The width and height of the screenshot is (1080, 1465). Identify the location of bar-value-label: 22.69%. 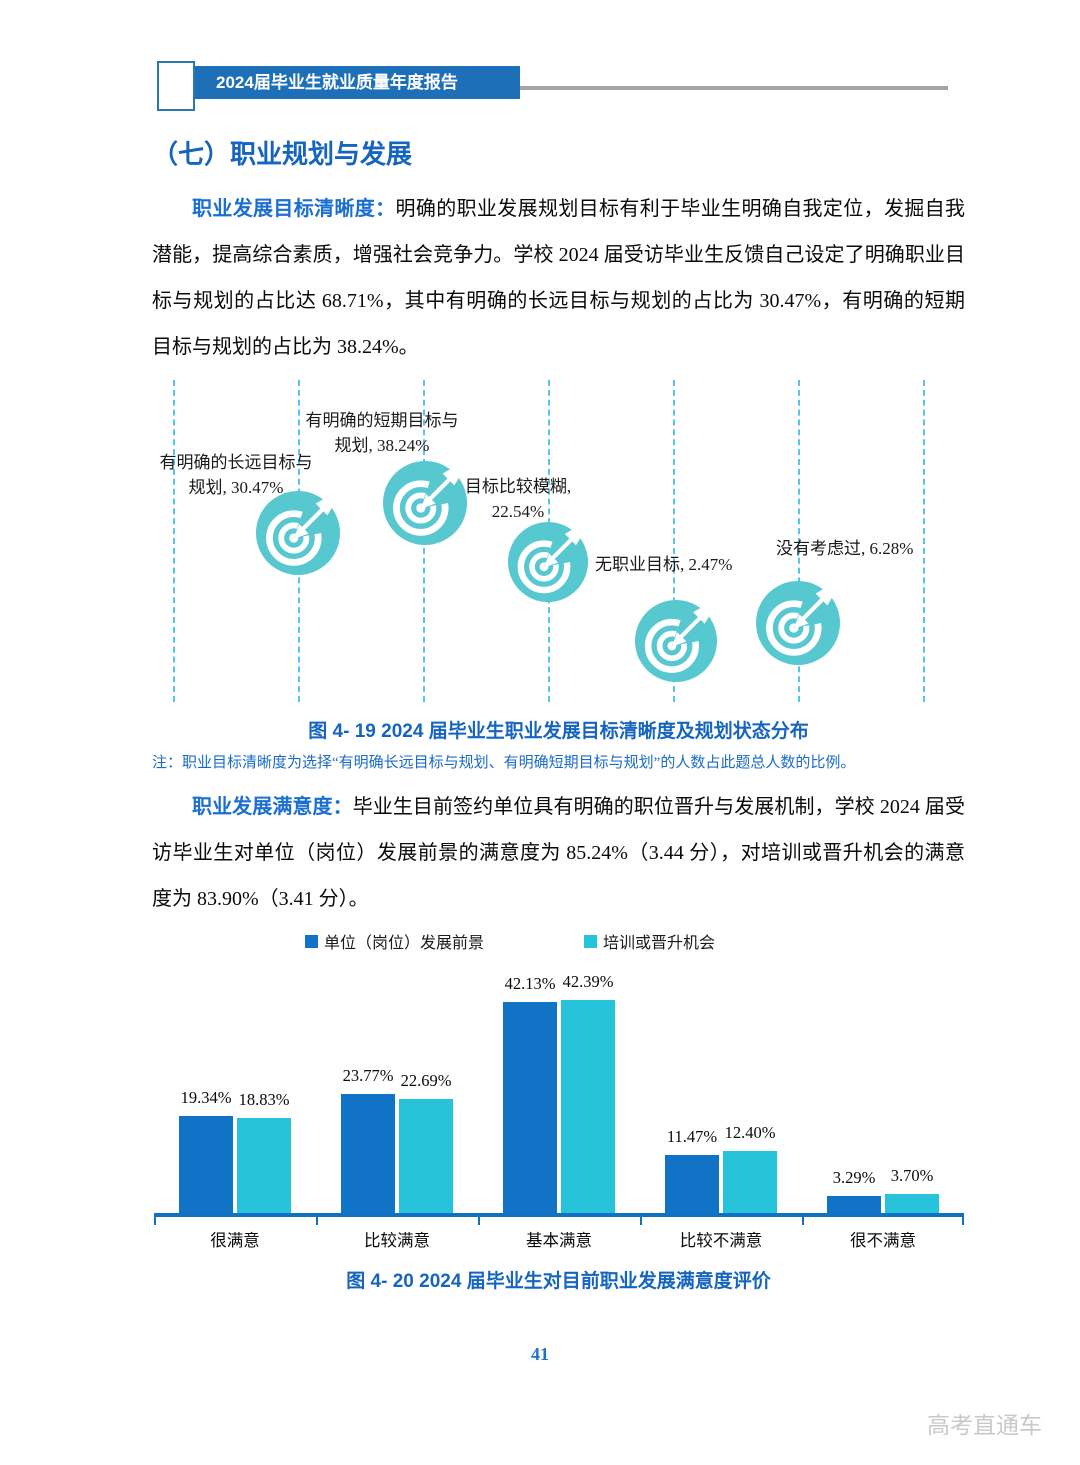
(426, 1081).